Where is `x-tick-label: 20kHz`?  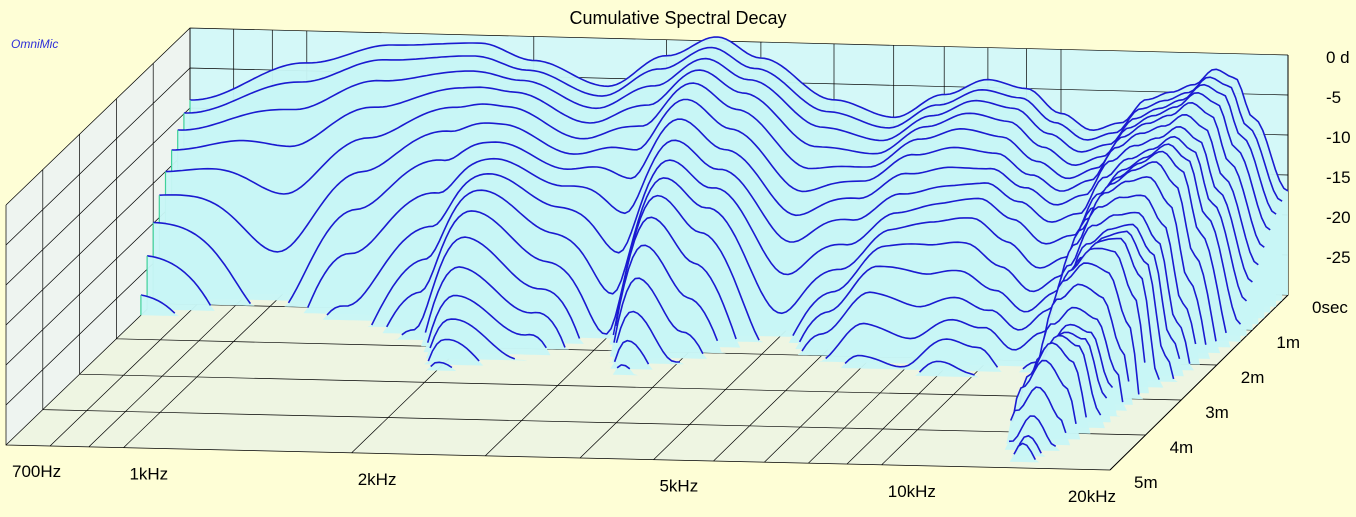 x-tick-label: 20kHz is located at coordinates (1092, 496).